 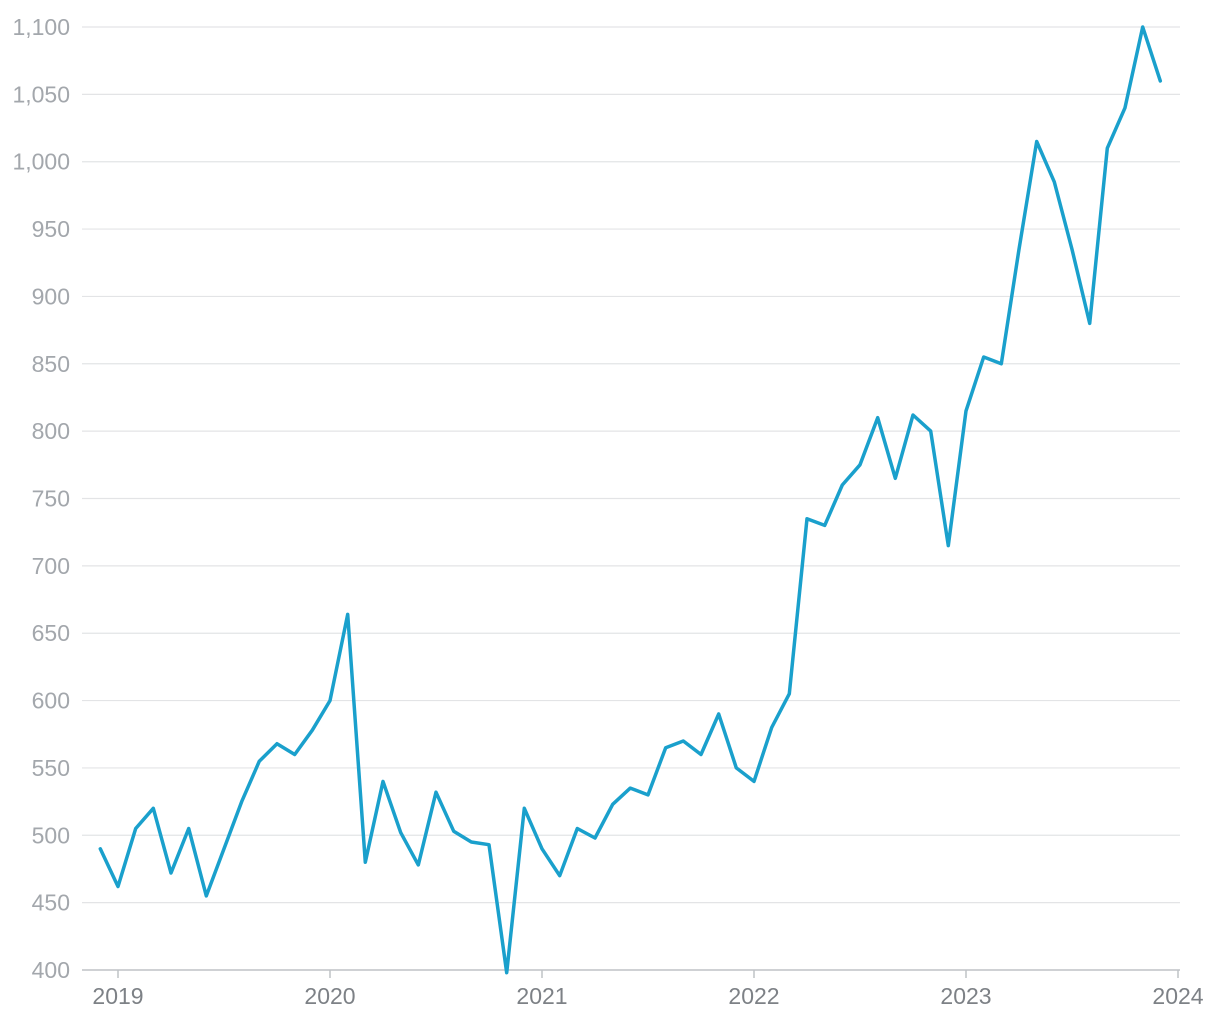 I want to click on y-tick-label: 750, so click(x=51, y=499).